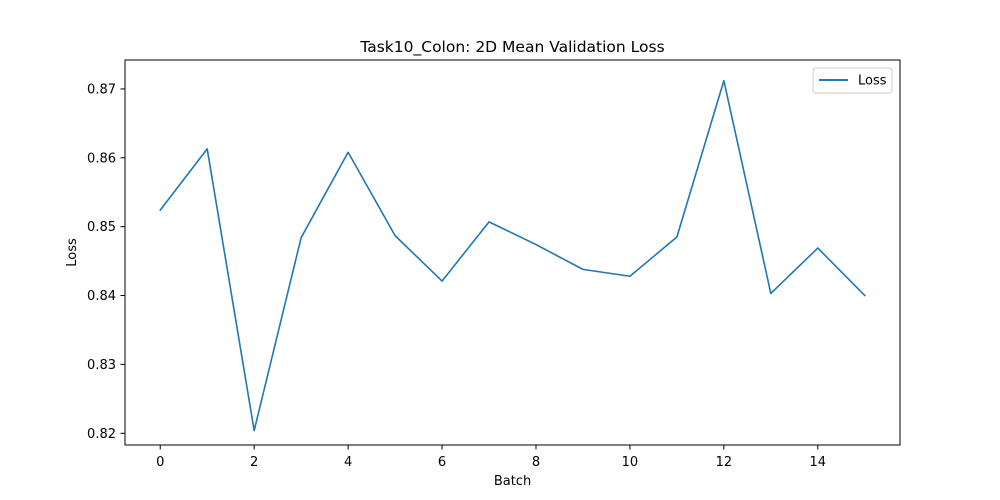 The height and width of the screenshot is (500, 1000). I want to click on y-axis-ticks: 0.82 0.83 0.84 0.85 0.86 0.87, so click(106, 262).